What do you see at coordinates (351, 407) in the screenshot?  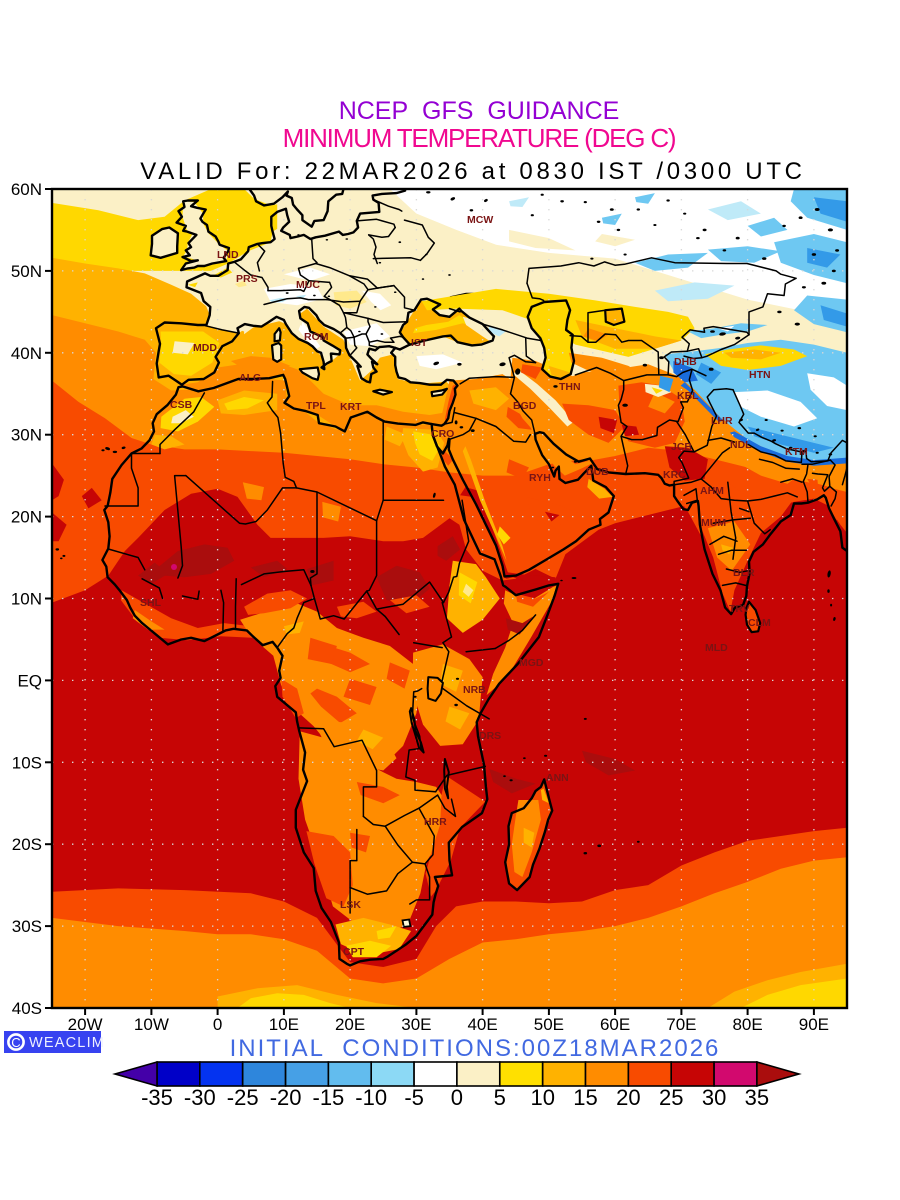 I see `svg-text: KRT` at bounding box center [351, 407].